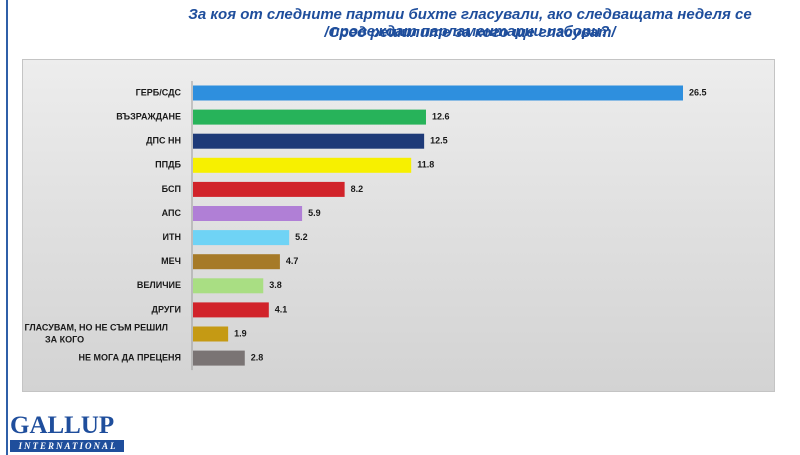 The height and width of the screenshot is (455, 800). Describe the element at coordinates (163, 141) in the screenshot. I see `category-label: ДПС НН` at that location.